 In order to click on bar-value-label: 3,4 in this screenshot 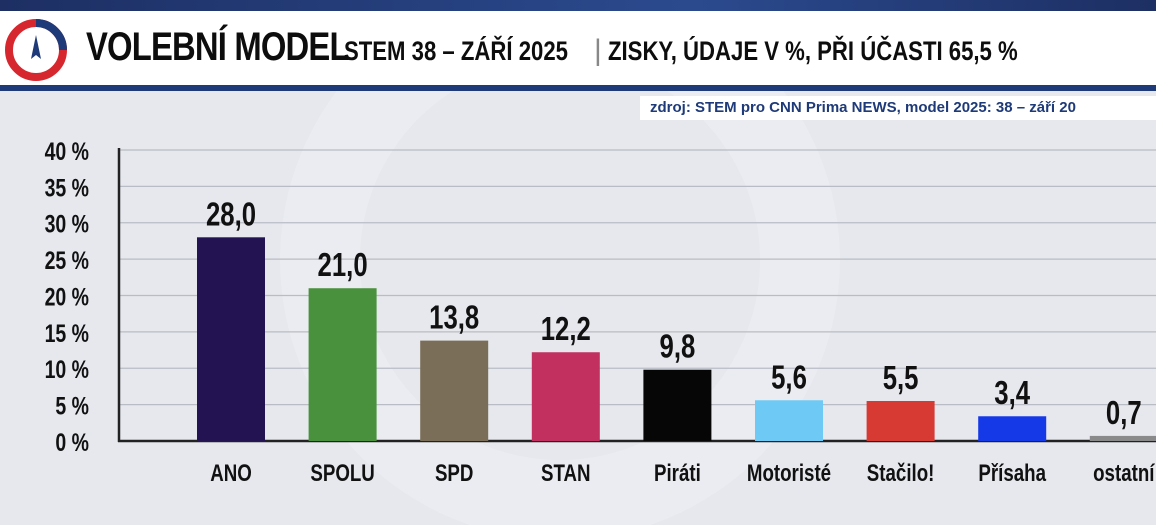, I will do `click(1012, 393)`.